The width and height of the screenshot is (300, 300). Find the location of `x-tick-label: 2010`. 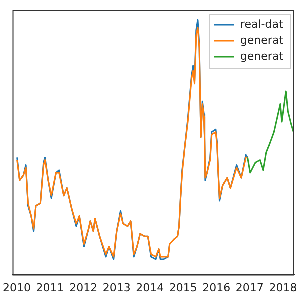

x-tick-label: 2010 is located at coordinates (17, 287).